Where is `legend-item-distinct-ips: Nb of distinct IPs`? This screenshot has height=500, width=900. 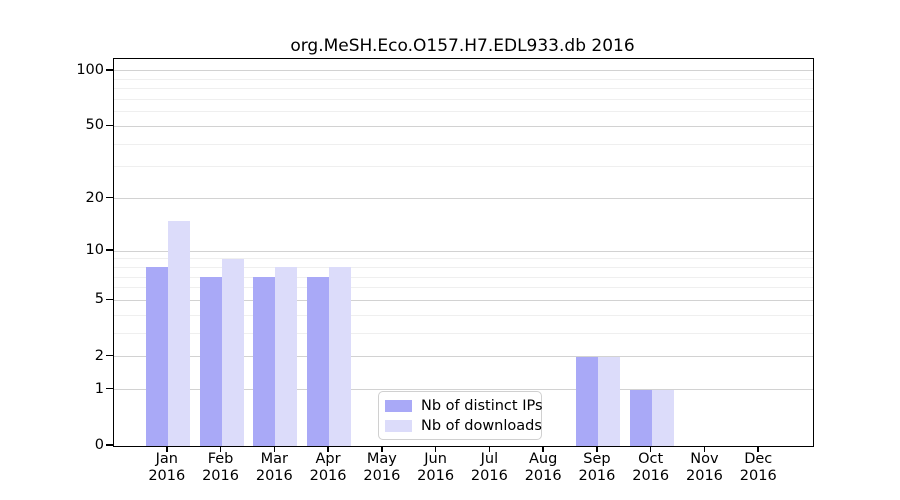 legend-item-distinct-ips: Nb of distinct IPs is located at coordinates (464, 406).